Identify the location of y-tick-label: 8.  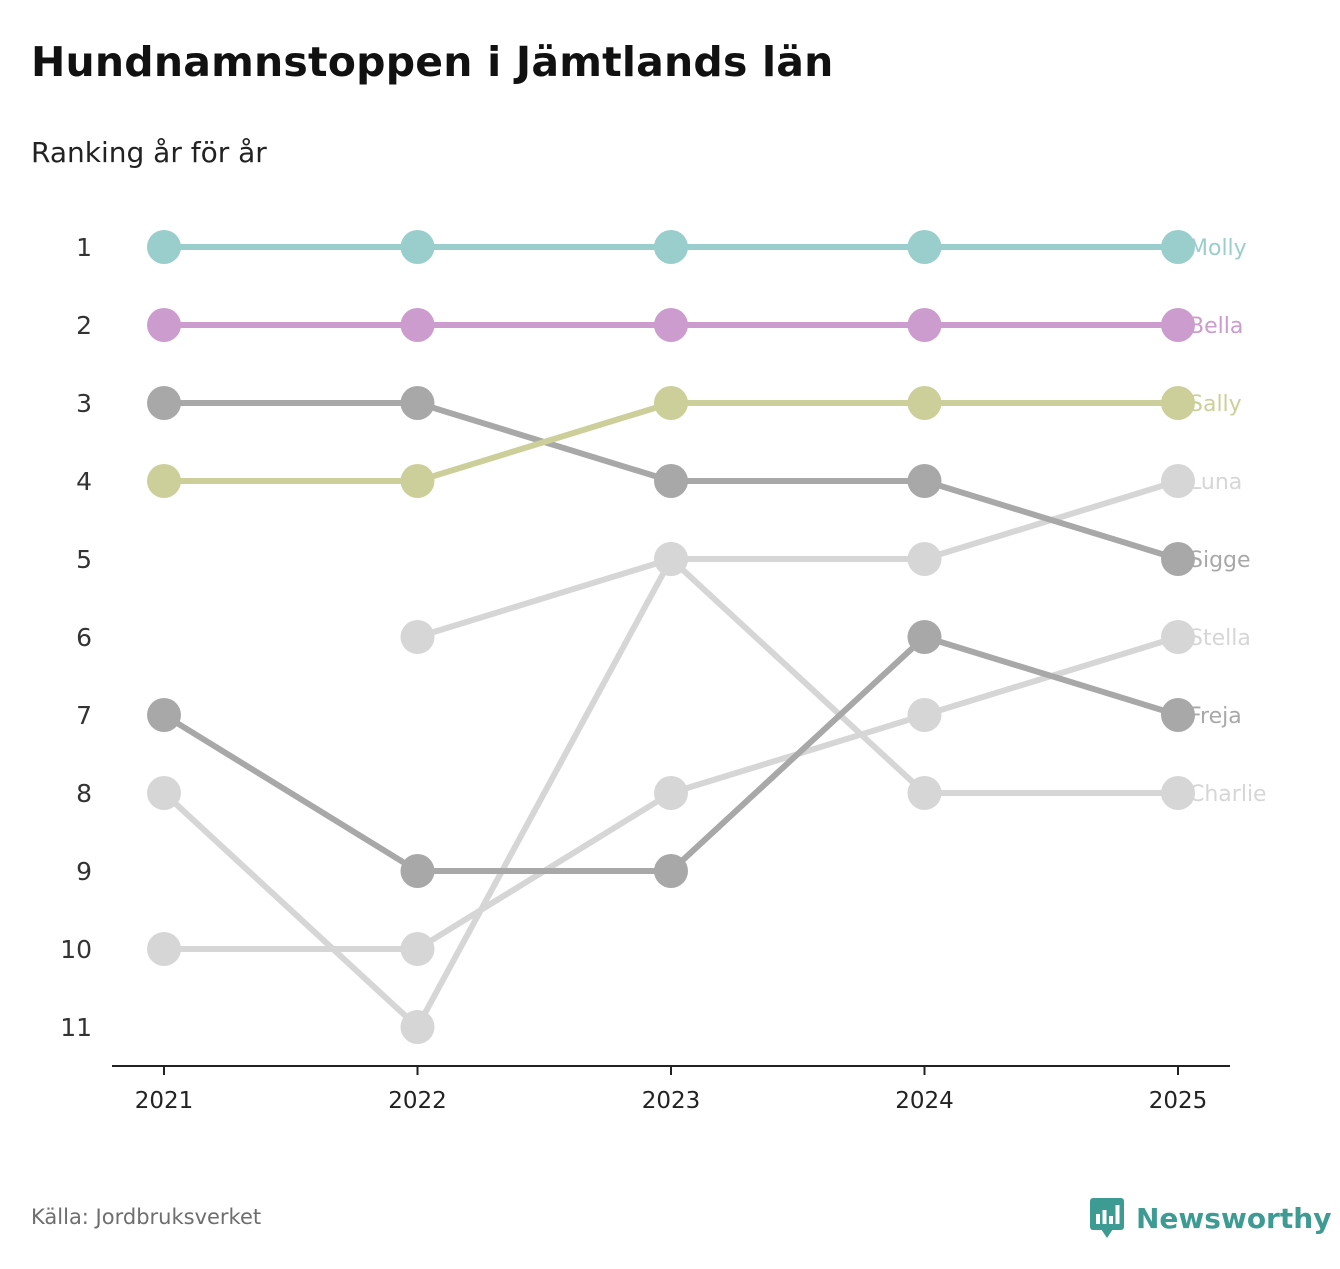
(84, 793).